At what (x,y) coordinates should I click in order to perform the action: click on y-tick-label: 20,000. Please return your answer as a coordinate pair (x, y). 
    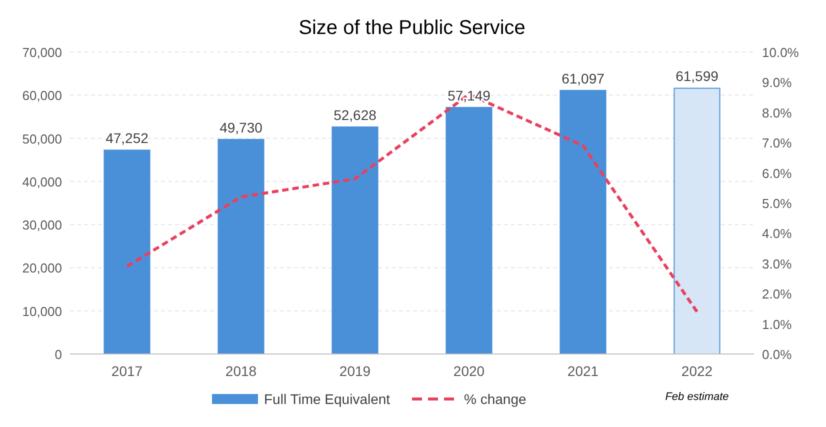
    Looking at the image, I should click on (42, 268).